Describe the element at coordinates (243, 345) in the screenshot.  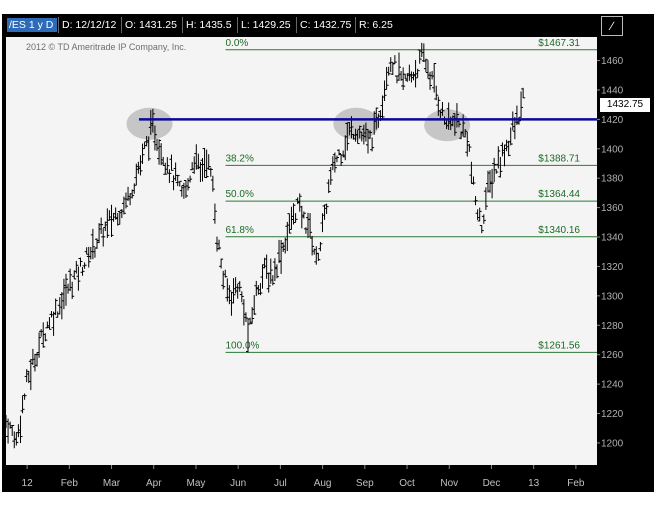
I see `fib-percent-label: 100.0%` at that location.